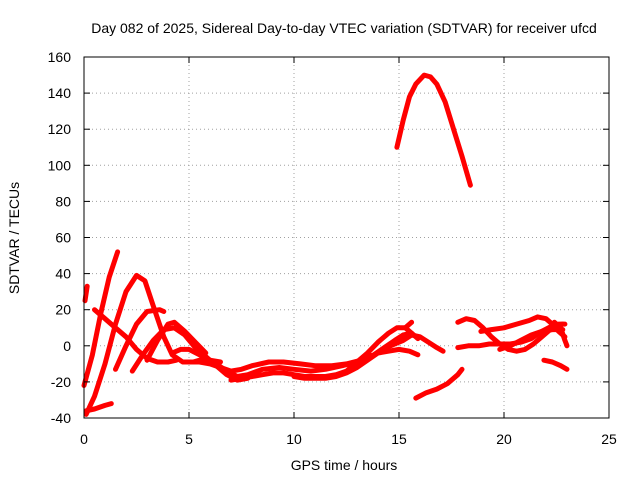 This screenshot has width=640, height=480. What do you see at coordinates (60, 57) in the screenshot?
I see `y-tick-label: 160` at bounding box center [60, 57].